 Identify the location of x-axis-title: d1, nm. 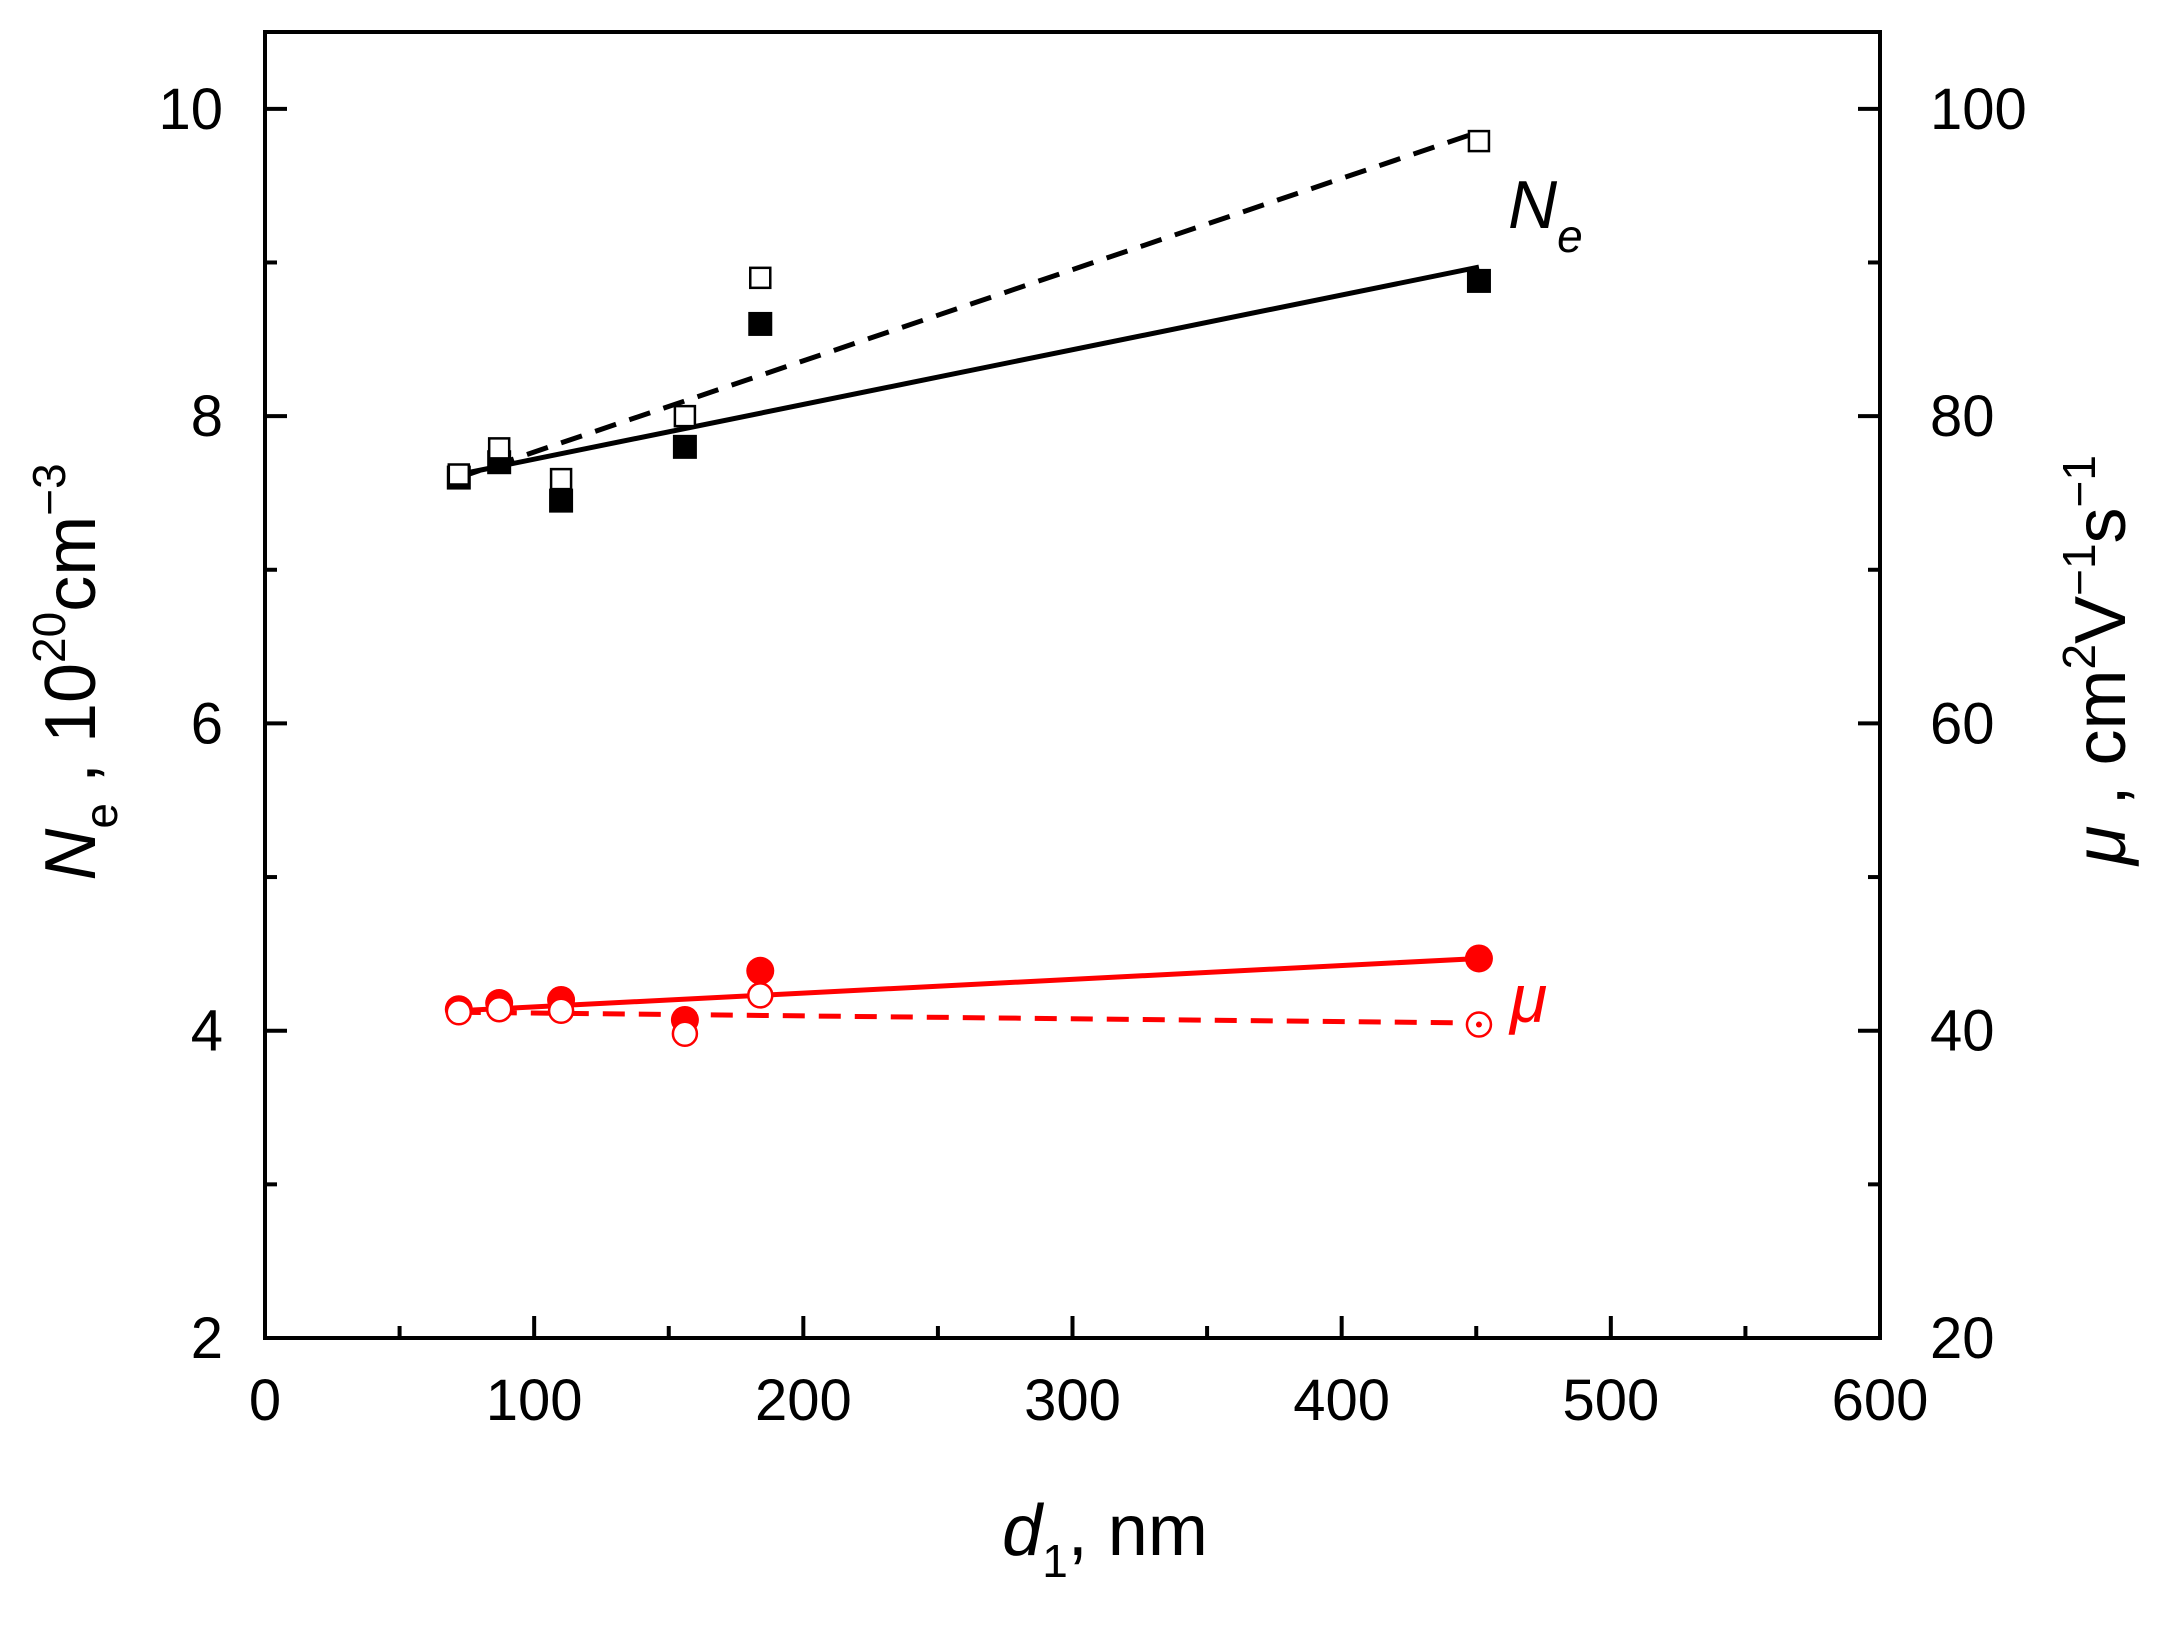
(1105, 1539).